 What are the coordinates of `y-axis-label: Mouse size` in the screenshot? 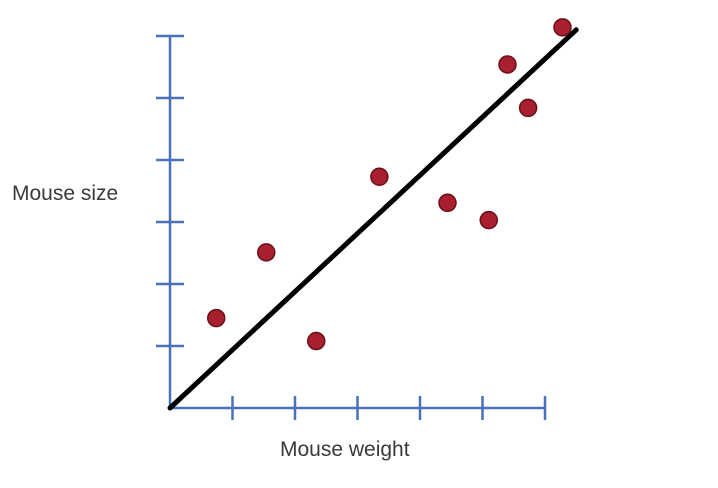 It's located at (65, 193).